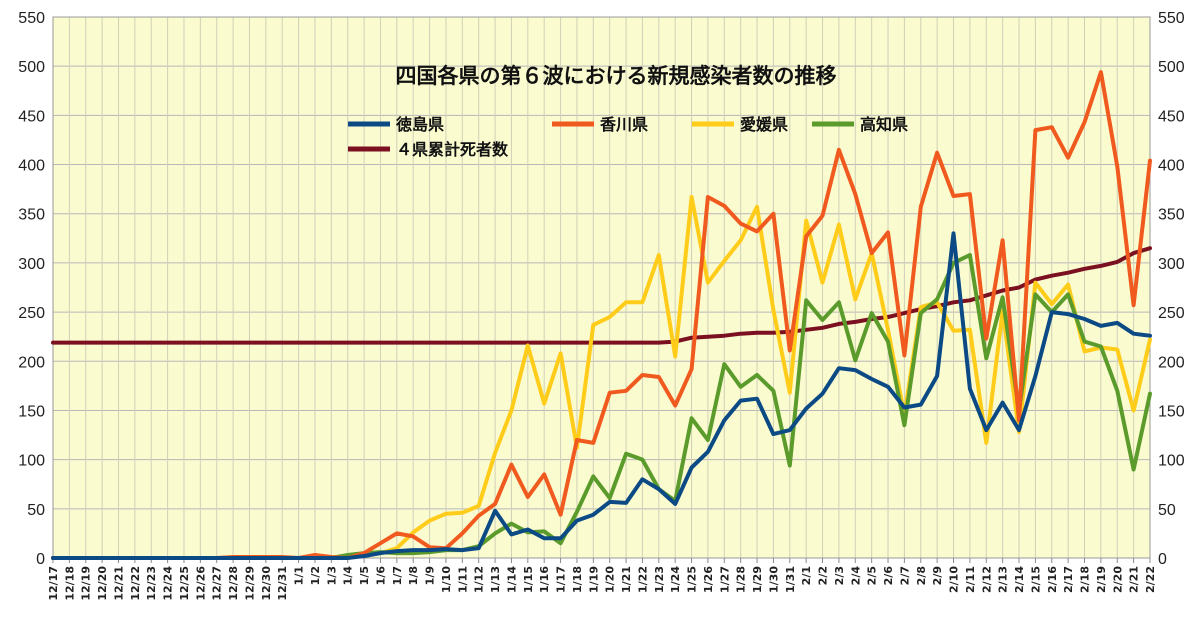 This screenshot has width=1200, height=625. I want to click on x-tick-label: 12/23, so click(151, 583).